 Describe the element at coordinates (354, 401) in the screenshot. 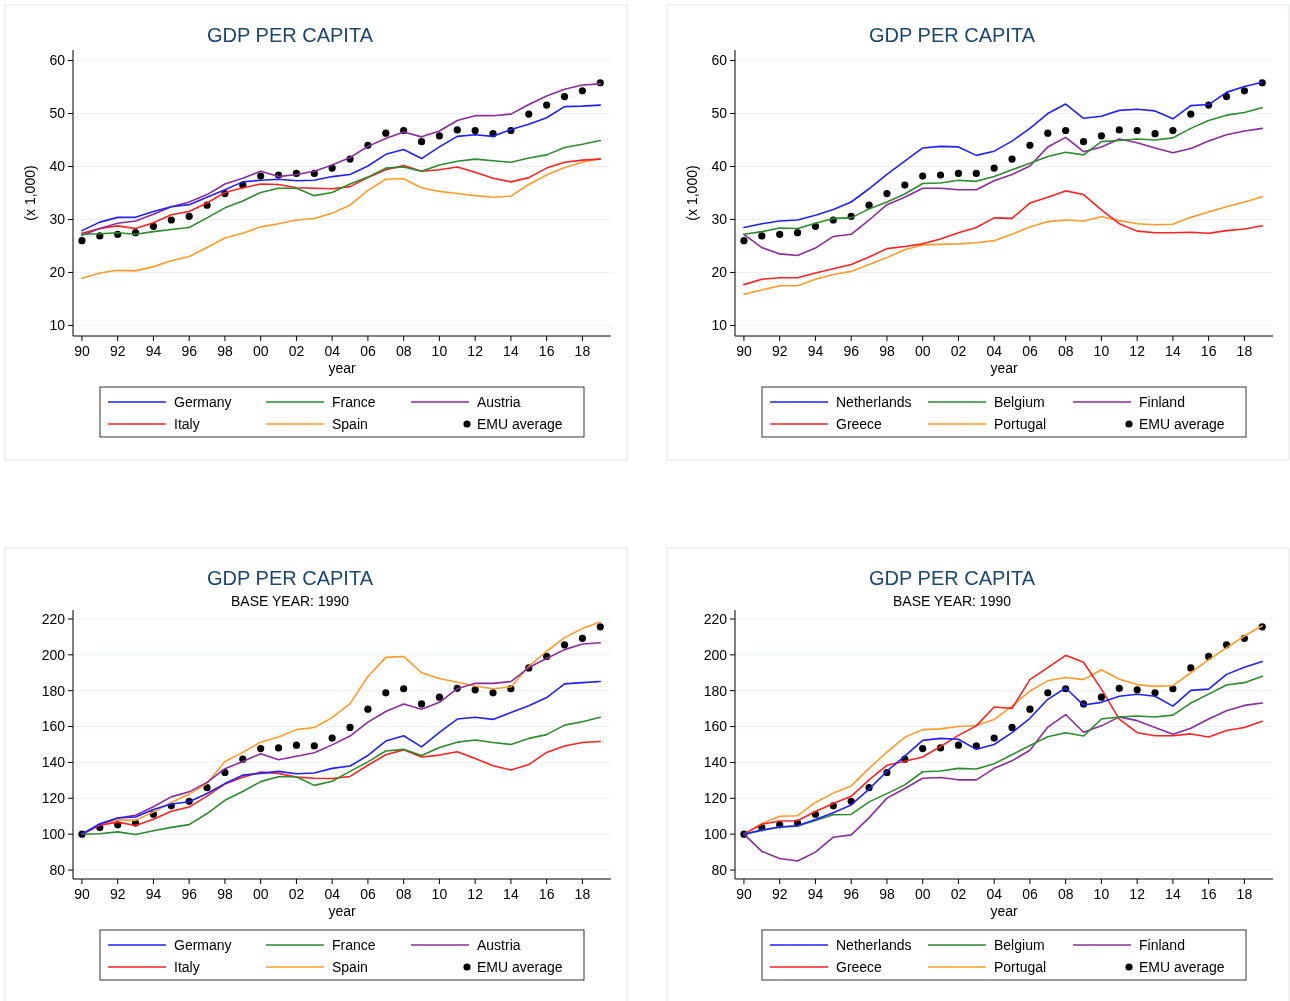

I see `legend-label: France` at that location.